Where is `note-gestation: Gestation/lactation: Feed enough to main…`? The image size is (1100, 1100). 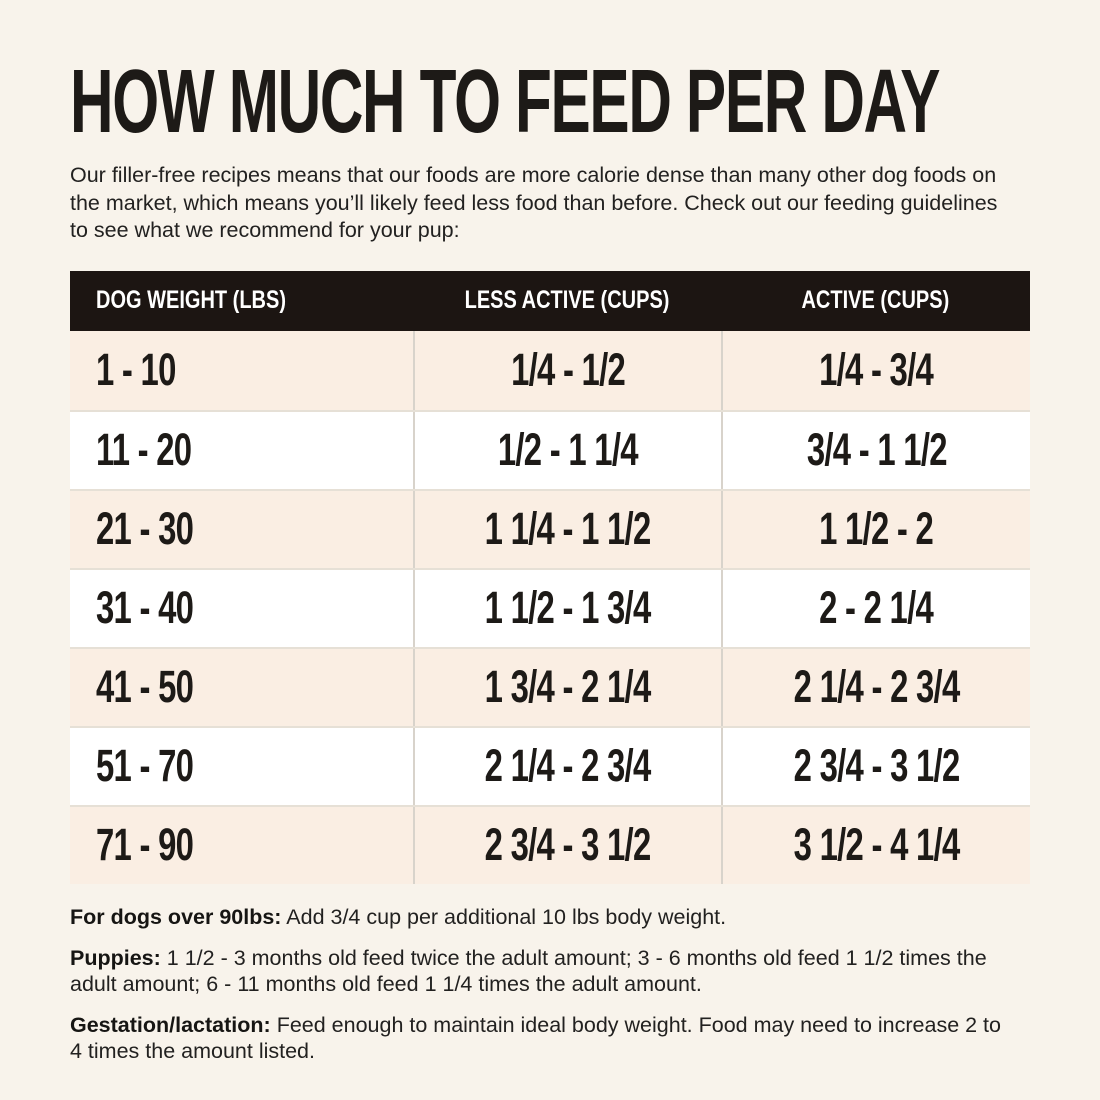
note-gestation: Gestation/lactation: Feed enough to main… is located at coordinates (540, 1038).